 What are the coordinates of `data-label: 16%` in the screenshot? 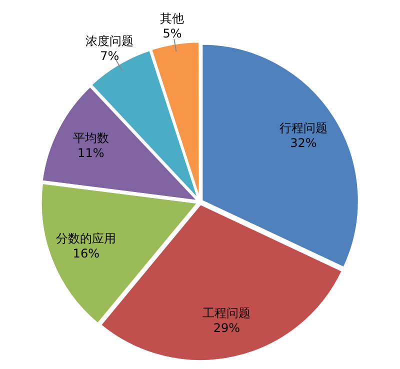 It's located at (86, 253).